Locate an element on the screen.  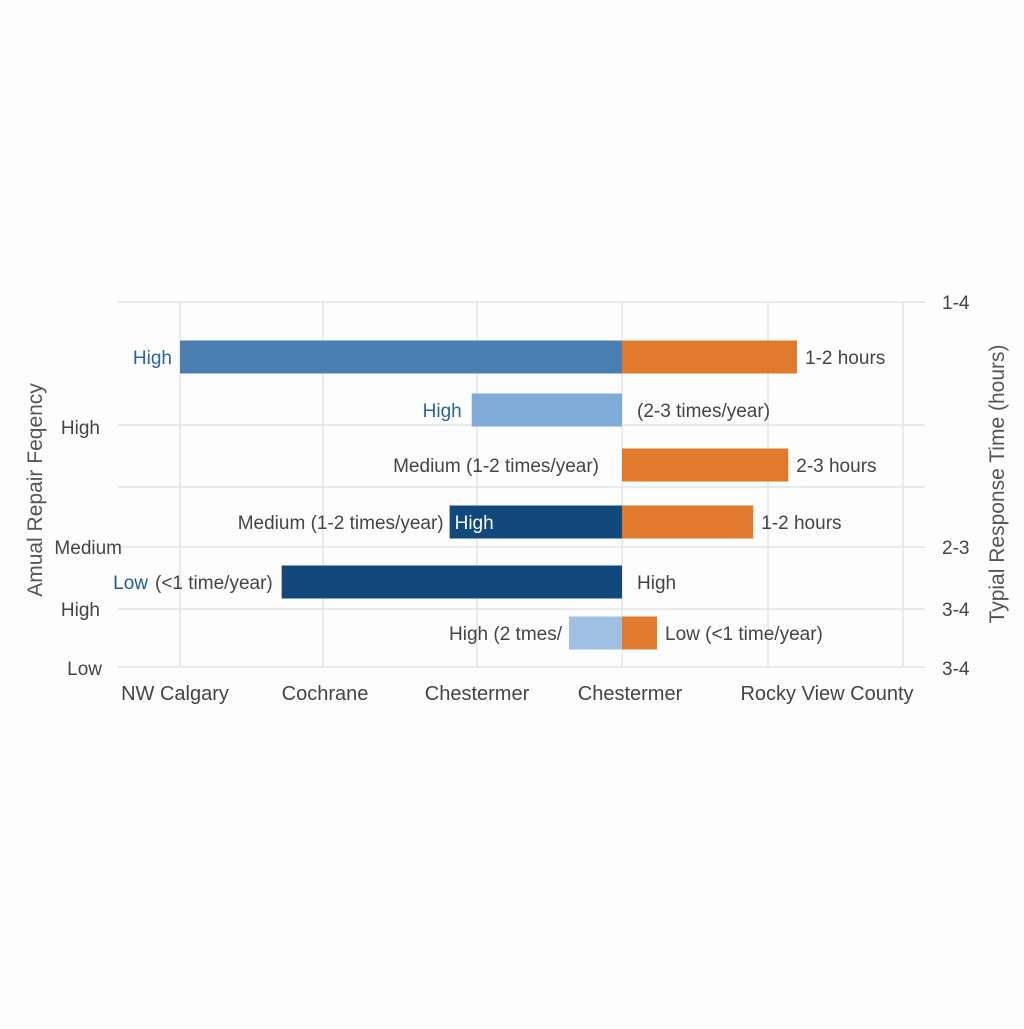
x-tick-label-3: Chestermer is located at coordinates (630, 694).